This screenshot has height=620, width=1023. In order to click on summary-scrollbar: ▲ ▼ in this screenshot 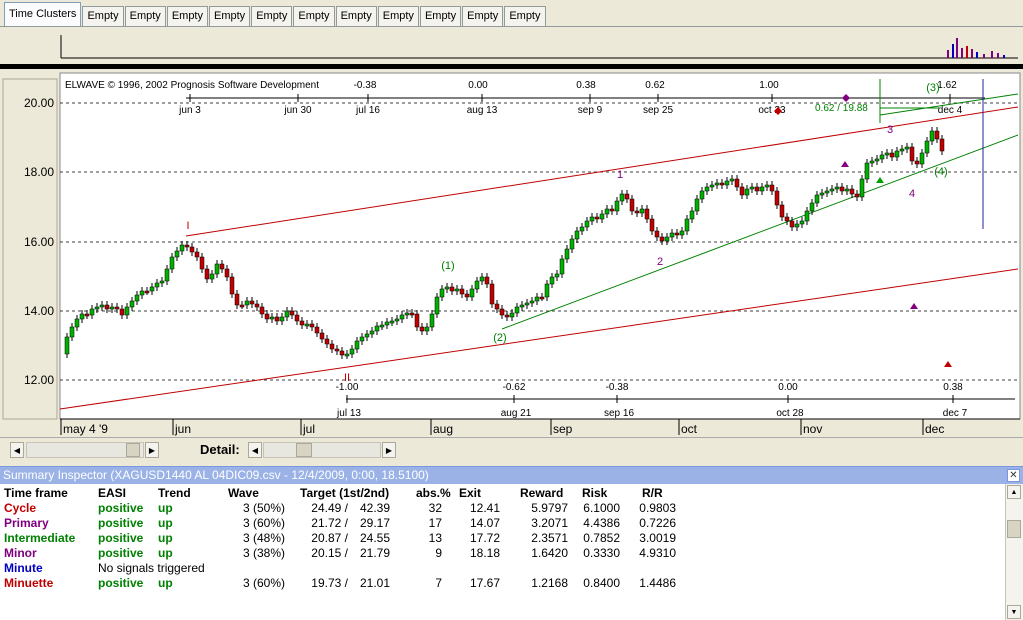, I will do `click(1014, 552)`.